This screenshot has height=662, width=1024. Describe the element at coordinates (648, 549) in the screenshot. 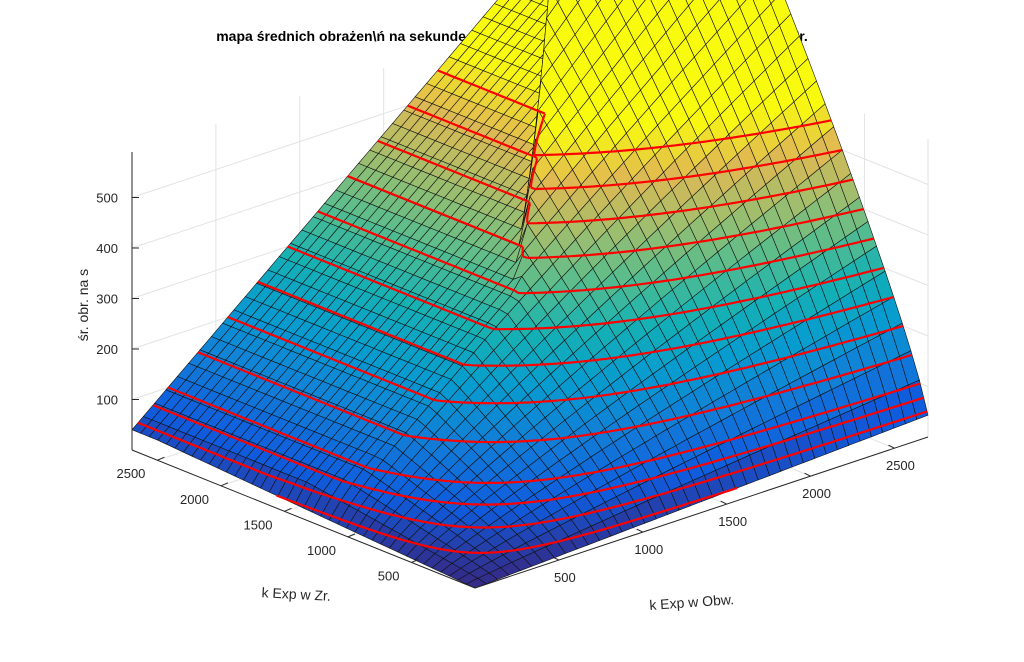

I see `x-tick-label: 1000` at that location.